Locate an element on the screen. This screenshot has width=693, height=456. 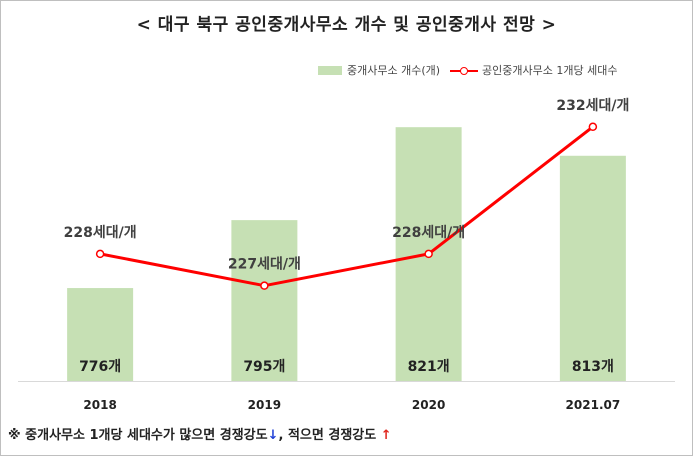
line-value-label: 227세대/개 is located at coordinates (264, 265).